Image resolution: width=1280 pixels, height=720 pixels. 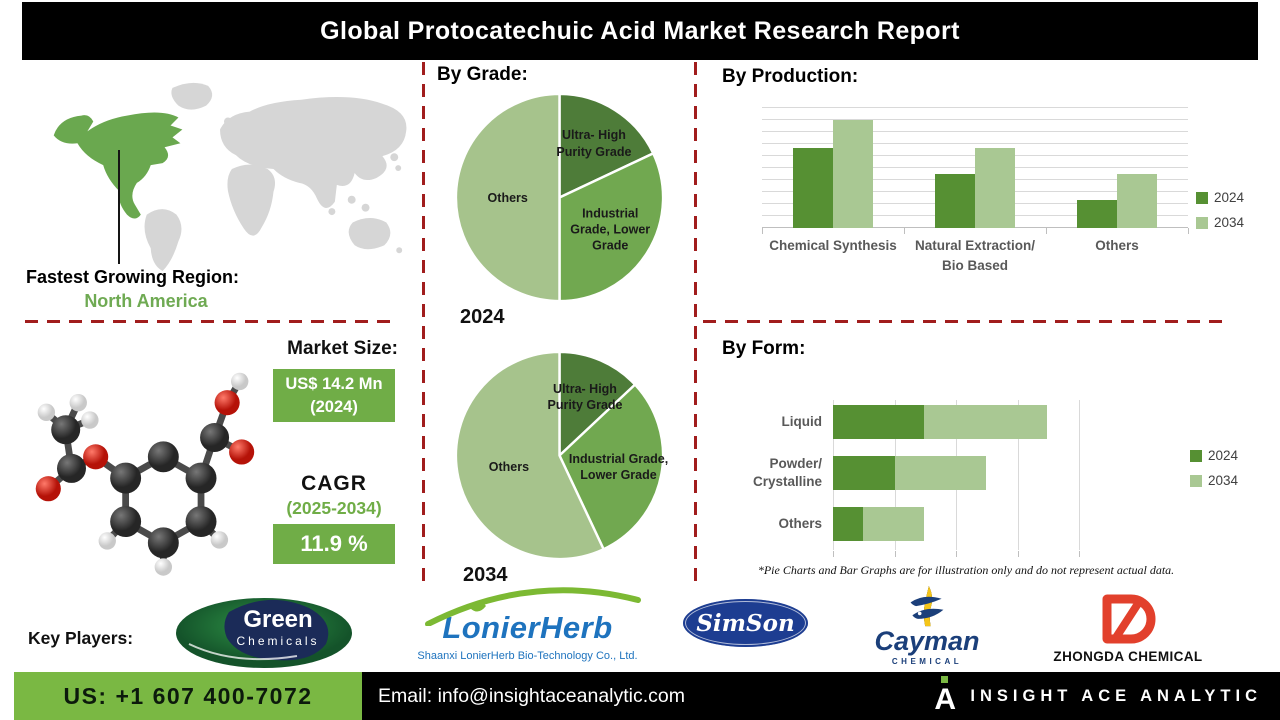 What do you see at coordinates (927, 661) in the screenshot?
I see `cayman-subtitle: CHEMICAL` at bounding box center [927, 661].